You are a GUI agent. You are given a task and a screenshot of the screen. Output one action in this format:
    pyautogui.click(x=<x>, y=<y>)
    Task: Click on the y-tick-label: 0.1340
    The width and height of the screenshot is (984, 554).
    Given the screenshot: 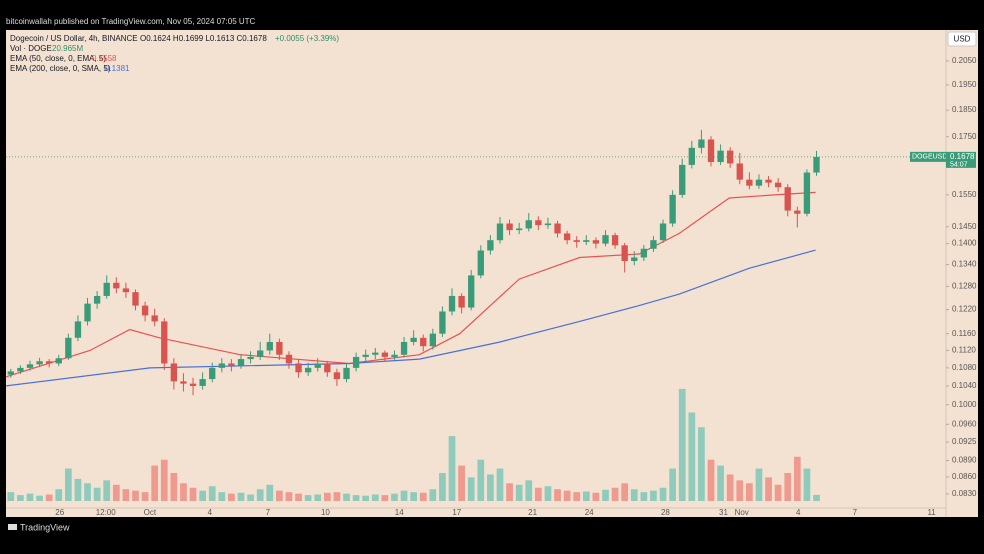 What is the action you would take?
    pyautogui.click(x=964, y=264)
    